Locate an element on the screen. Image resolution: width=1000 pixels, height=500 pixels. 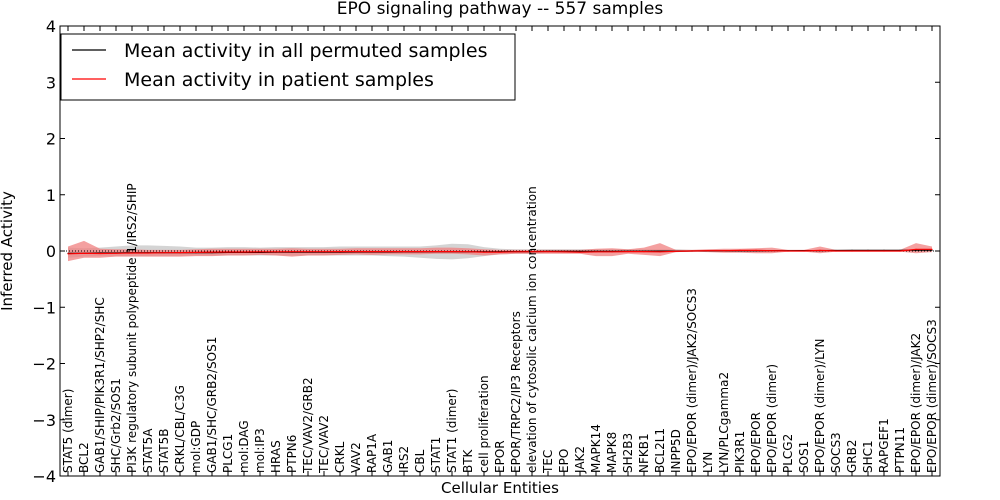
legend-box is located at coordinates (288, 67).